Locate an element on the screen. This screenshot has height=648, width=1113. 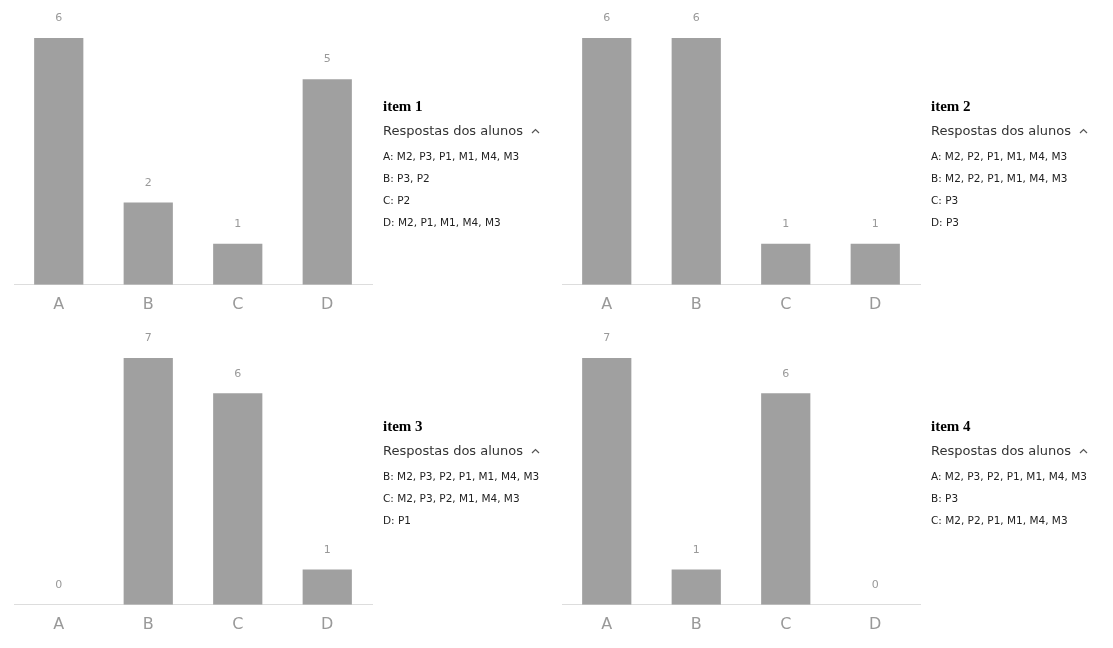
text: D: M2, P1, M1, M4, M3 is located at coordinates (442, 222).